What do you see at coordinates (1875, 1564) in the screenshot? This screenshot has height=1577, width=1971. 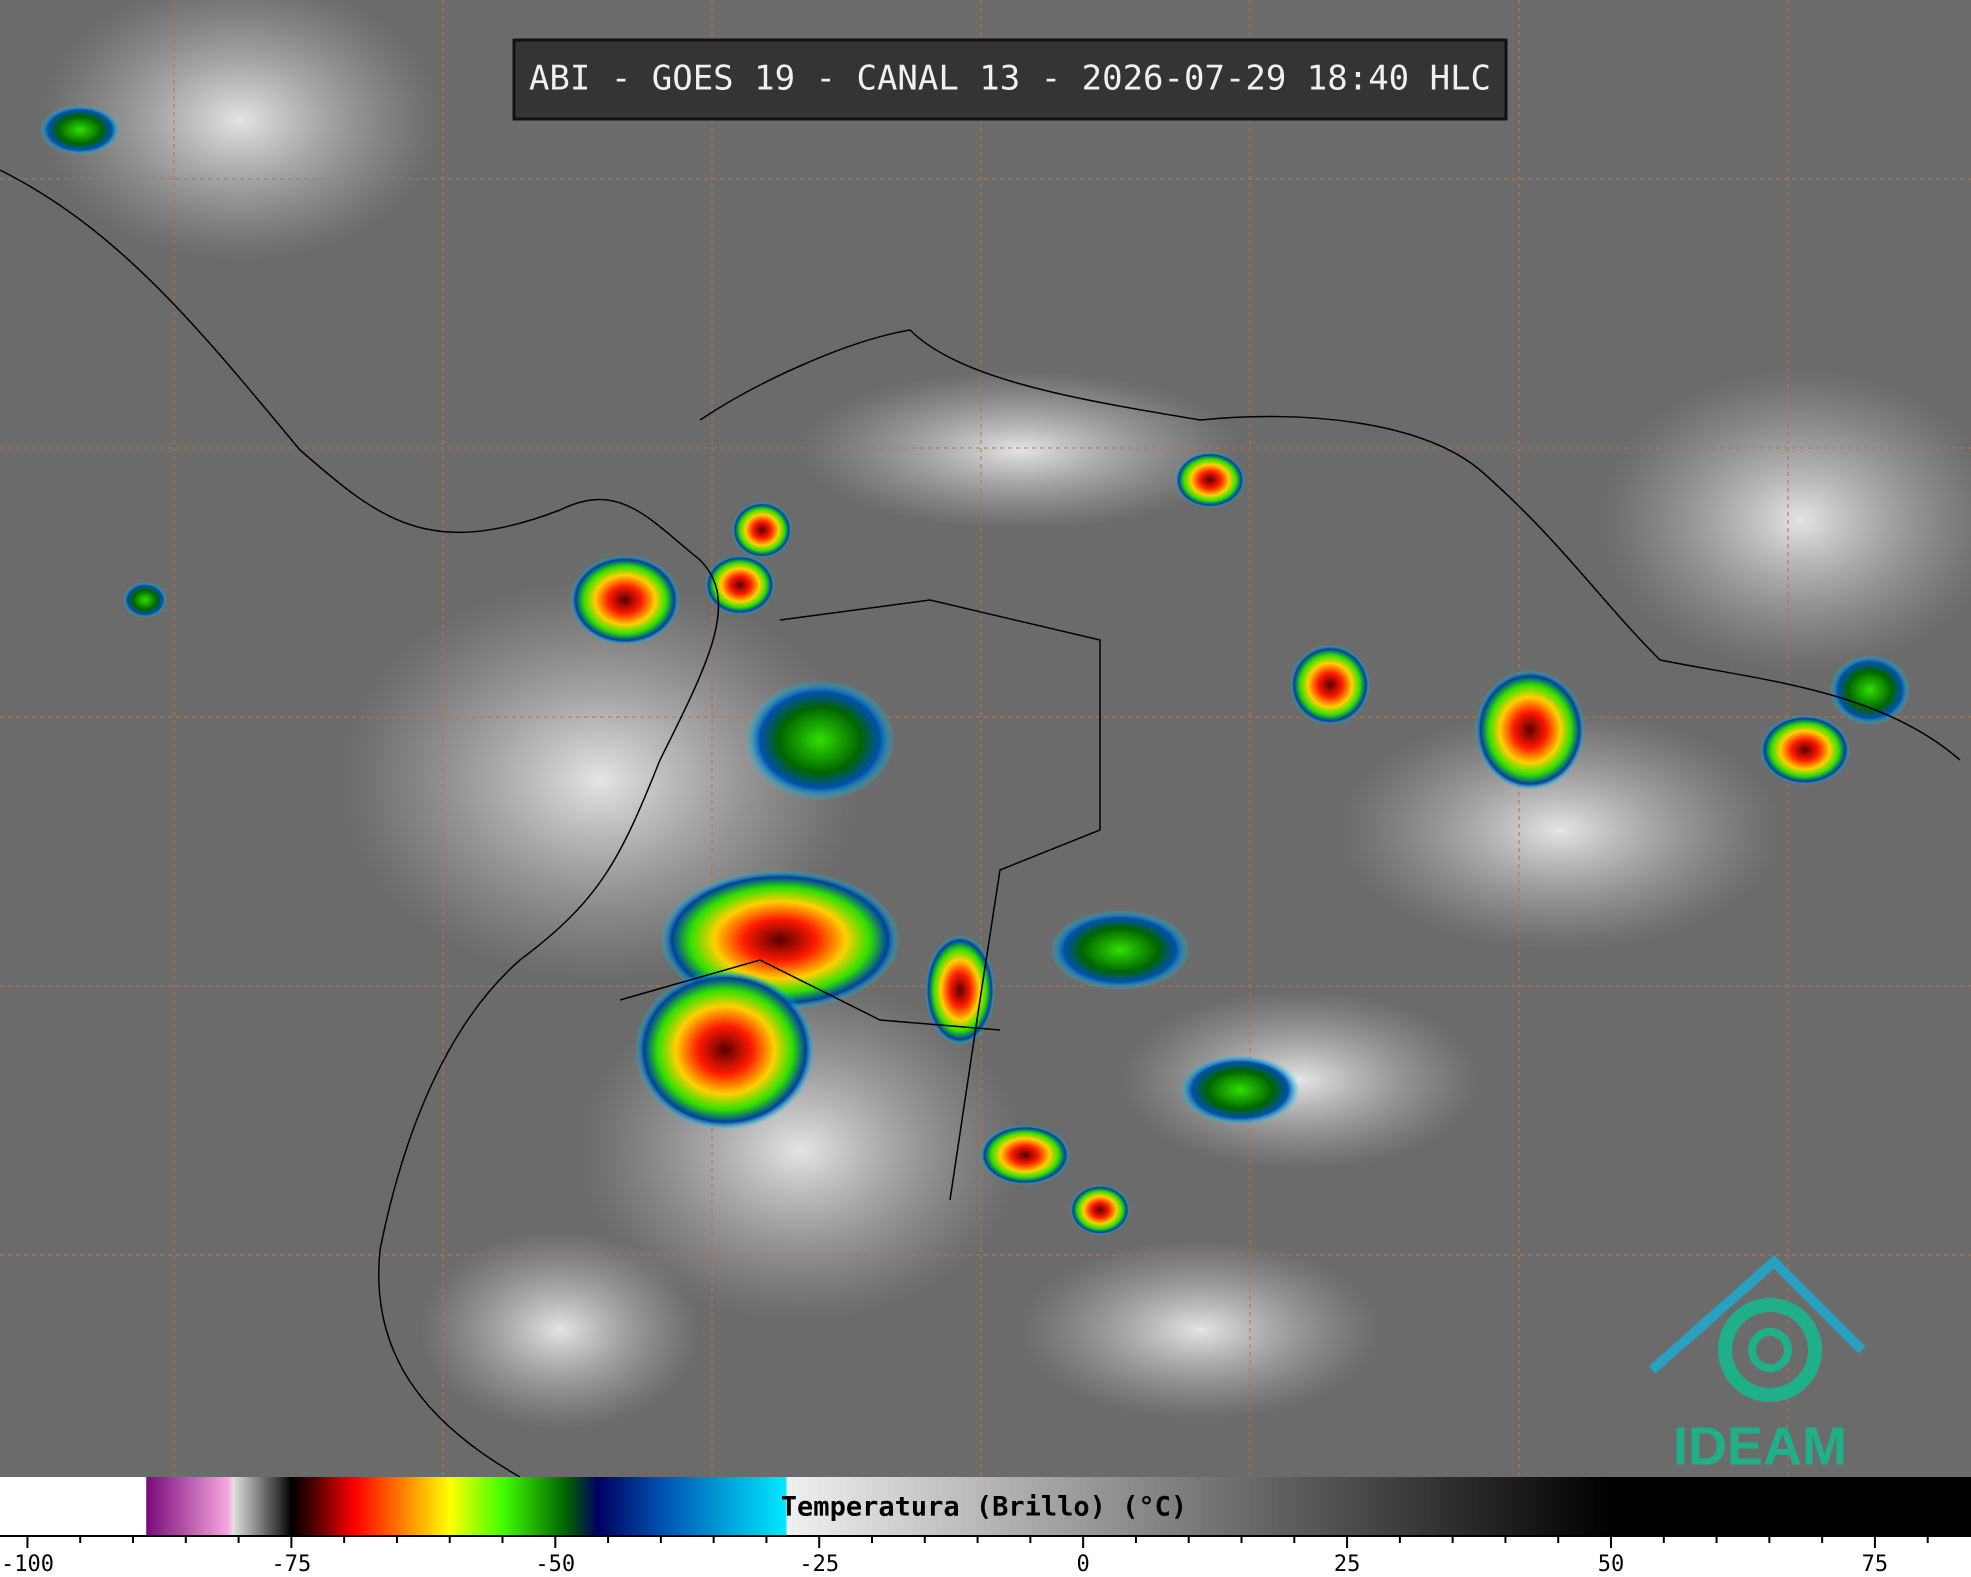 I see `tick-label: 75` at bounding box center [1875, 1564].